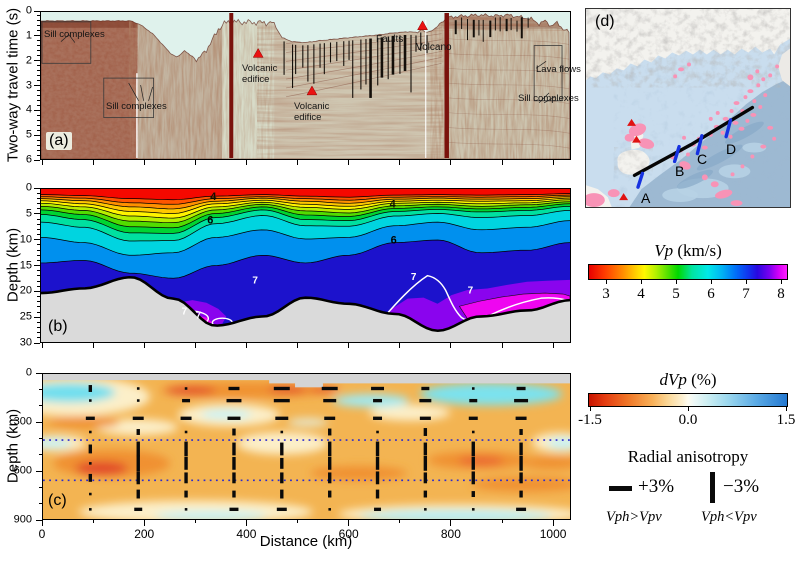  Describe the element at coordinates (746, 294) in the screenshot. I see `vp-colorbar-tick-label: 7` at that location.